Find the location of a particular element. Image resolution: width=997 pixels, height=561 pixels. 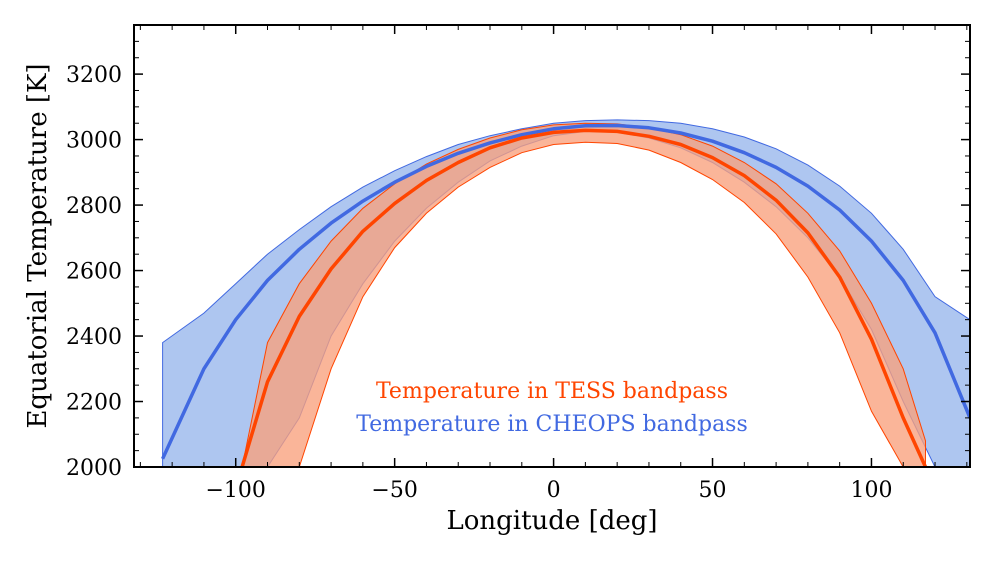

y-tick-label: 2000 is located at coordinates (94, 468).